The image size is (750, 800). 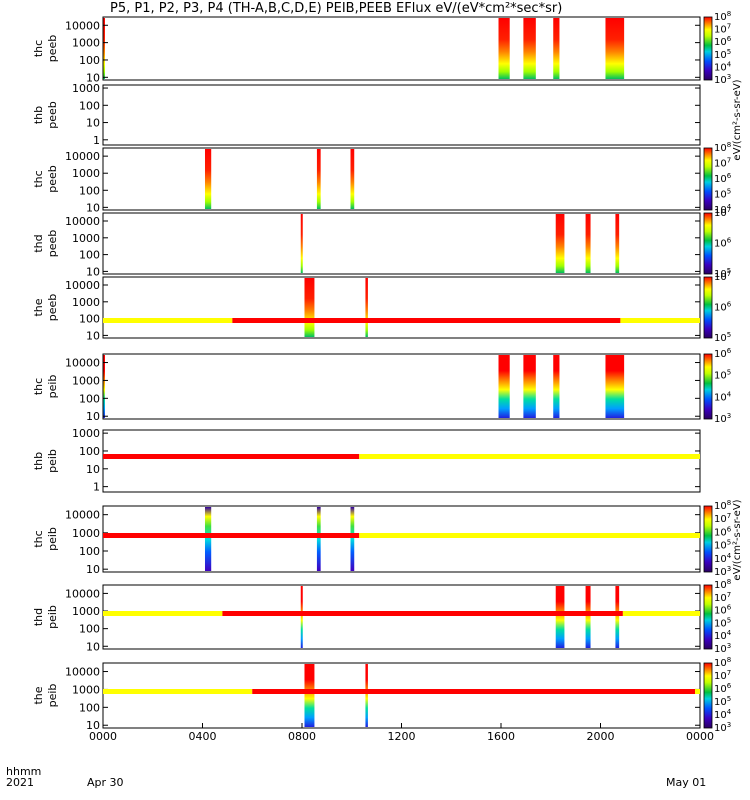 I want to click on panel-label: the, so click(x=38, y=307).